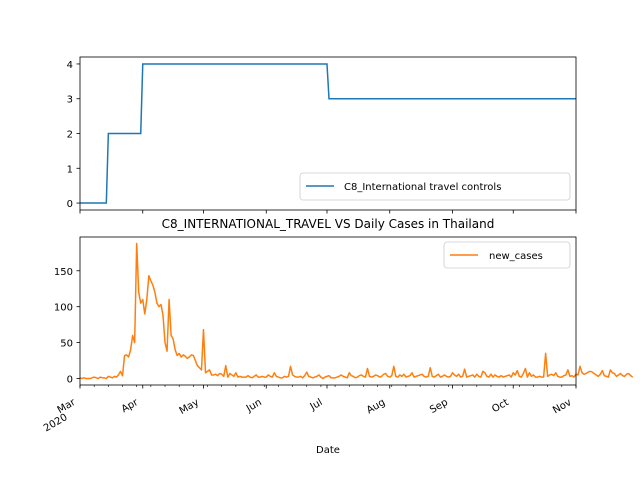  What do you see at coordinates (70, 100) in the screenshot?
I see `y-tick-label: 3` at bounding box center [70, 100].